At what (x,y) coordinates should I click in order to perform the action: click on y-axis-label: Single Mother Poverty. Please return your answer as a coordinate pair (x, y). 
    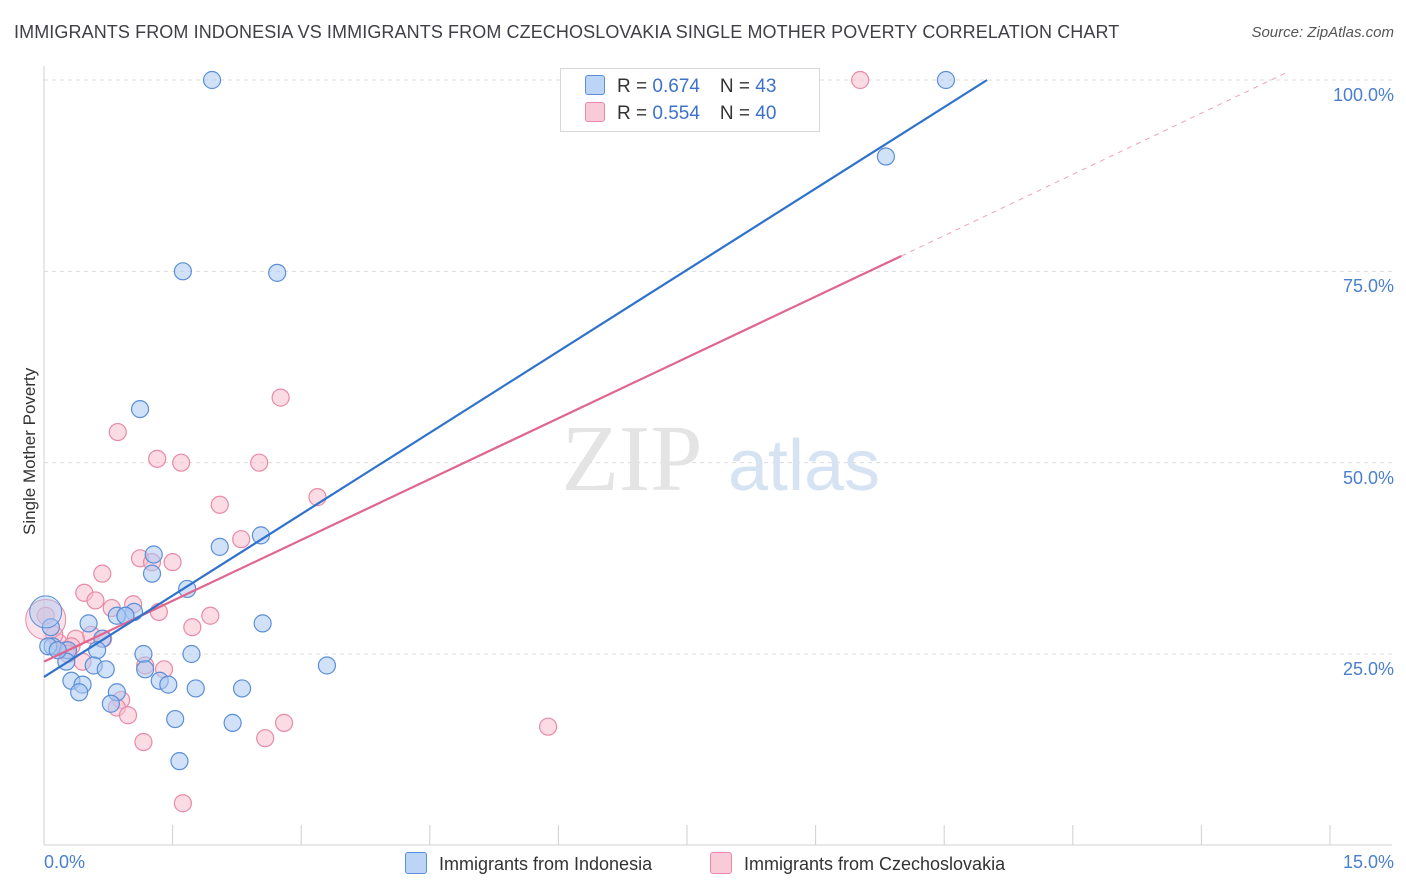
    Looking at the image, I should click on (29, 451).